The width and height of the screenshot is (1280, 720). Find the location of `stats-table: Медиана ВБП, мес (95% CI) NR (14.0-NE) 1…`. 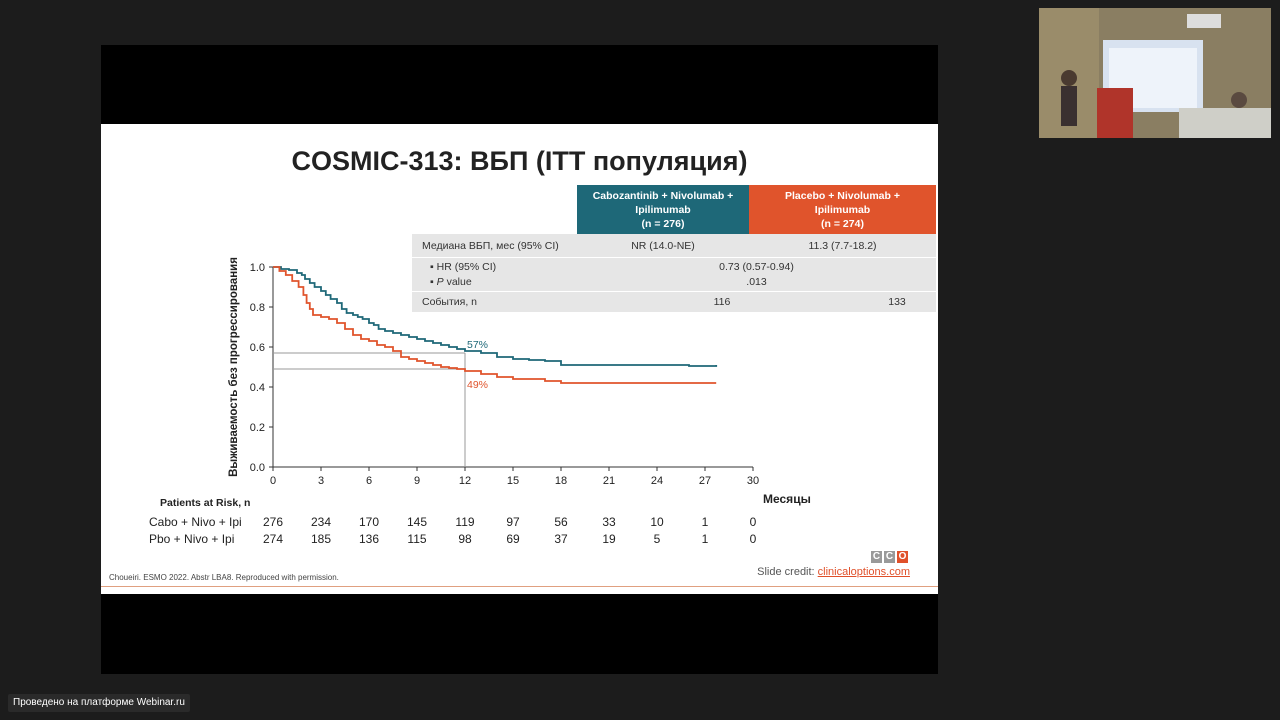

stats-table: Медиана ВБП, мес (95% CI) NR (14.0-NE) 1… is located at coordinates (674, 273).